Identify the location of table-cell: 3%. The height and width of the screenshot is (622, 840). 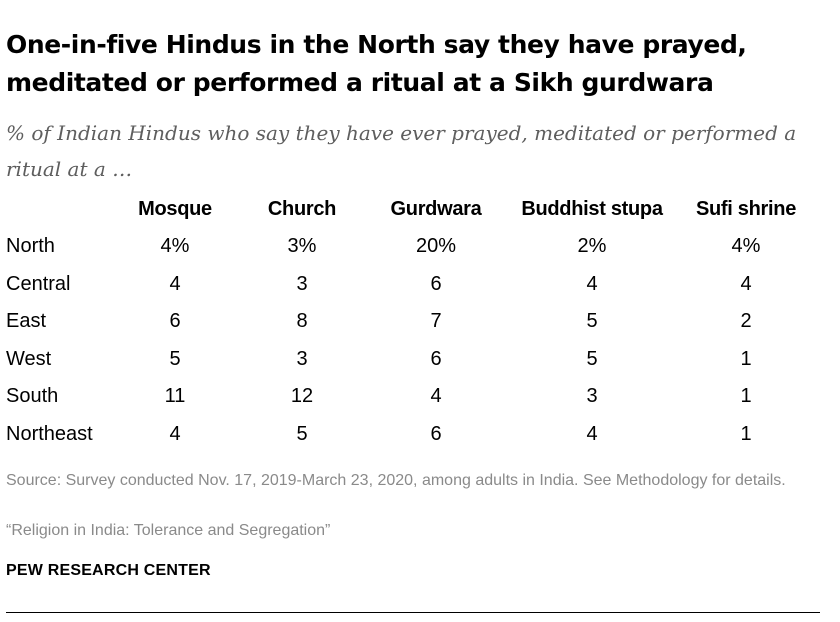
(302, 246).